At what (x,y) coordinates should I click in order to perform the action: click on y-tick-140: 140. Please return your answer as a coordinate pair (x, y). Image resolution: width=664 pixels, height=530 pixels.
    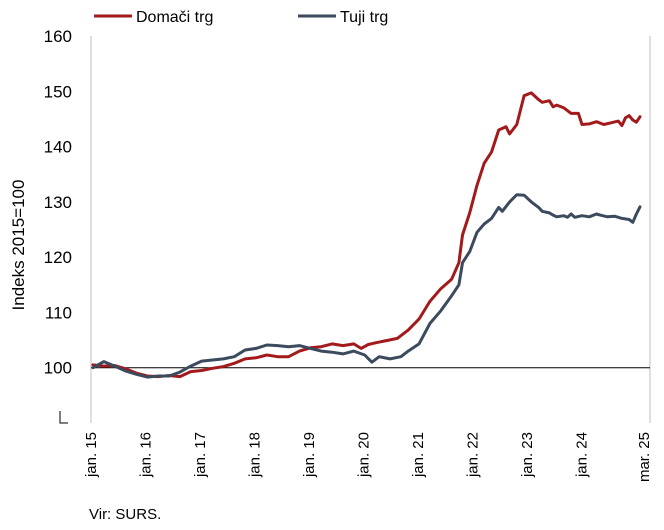
    Looking at the image, I should click on (58, 147).